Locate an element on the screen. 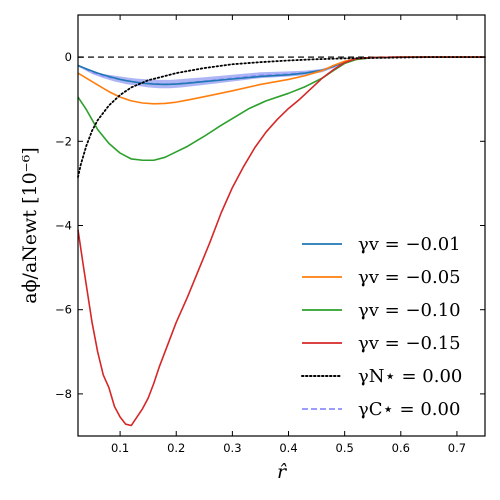  y-tick-label: −6 is located at coordinates (63, 310).